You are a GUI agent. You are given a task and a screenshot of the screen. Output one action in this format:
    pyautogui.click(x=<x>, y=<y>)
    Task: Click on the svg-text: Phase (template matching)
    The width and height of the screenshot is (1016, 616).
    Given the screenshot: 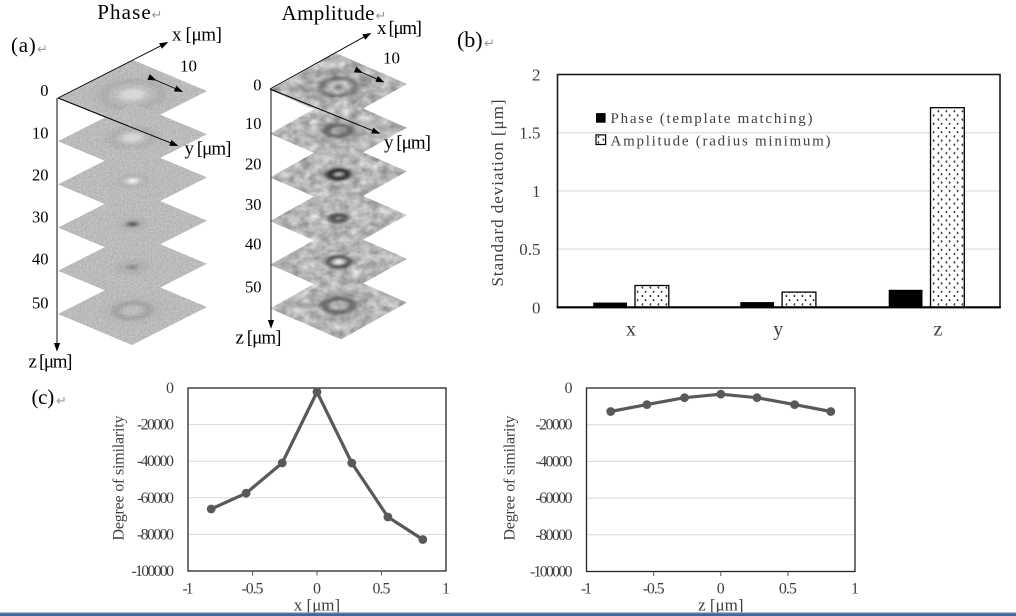 What is the action you would take?
    pyautogui.click(x=712, y=119)
    